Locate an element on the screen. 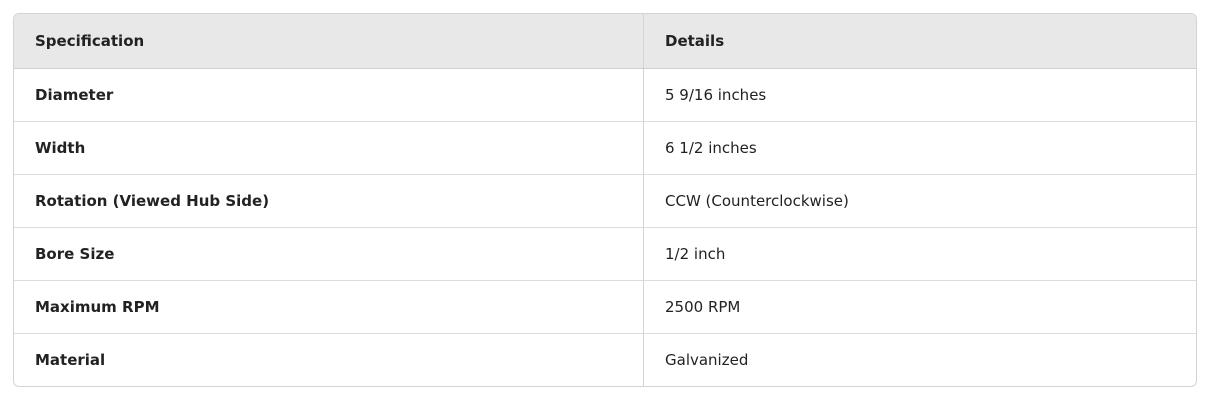 Image resolution: width=1214 pixels, height=407 pixels. details-cell: 1/2 inch is located at coordinates (919, 254).